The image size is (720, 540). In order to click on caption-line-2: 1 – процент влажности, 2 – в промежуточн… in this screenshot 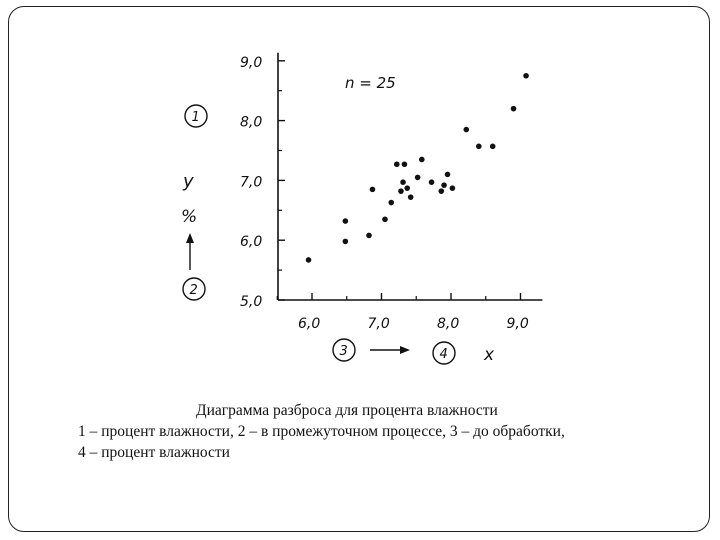, I will do `click(321, 431)`.